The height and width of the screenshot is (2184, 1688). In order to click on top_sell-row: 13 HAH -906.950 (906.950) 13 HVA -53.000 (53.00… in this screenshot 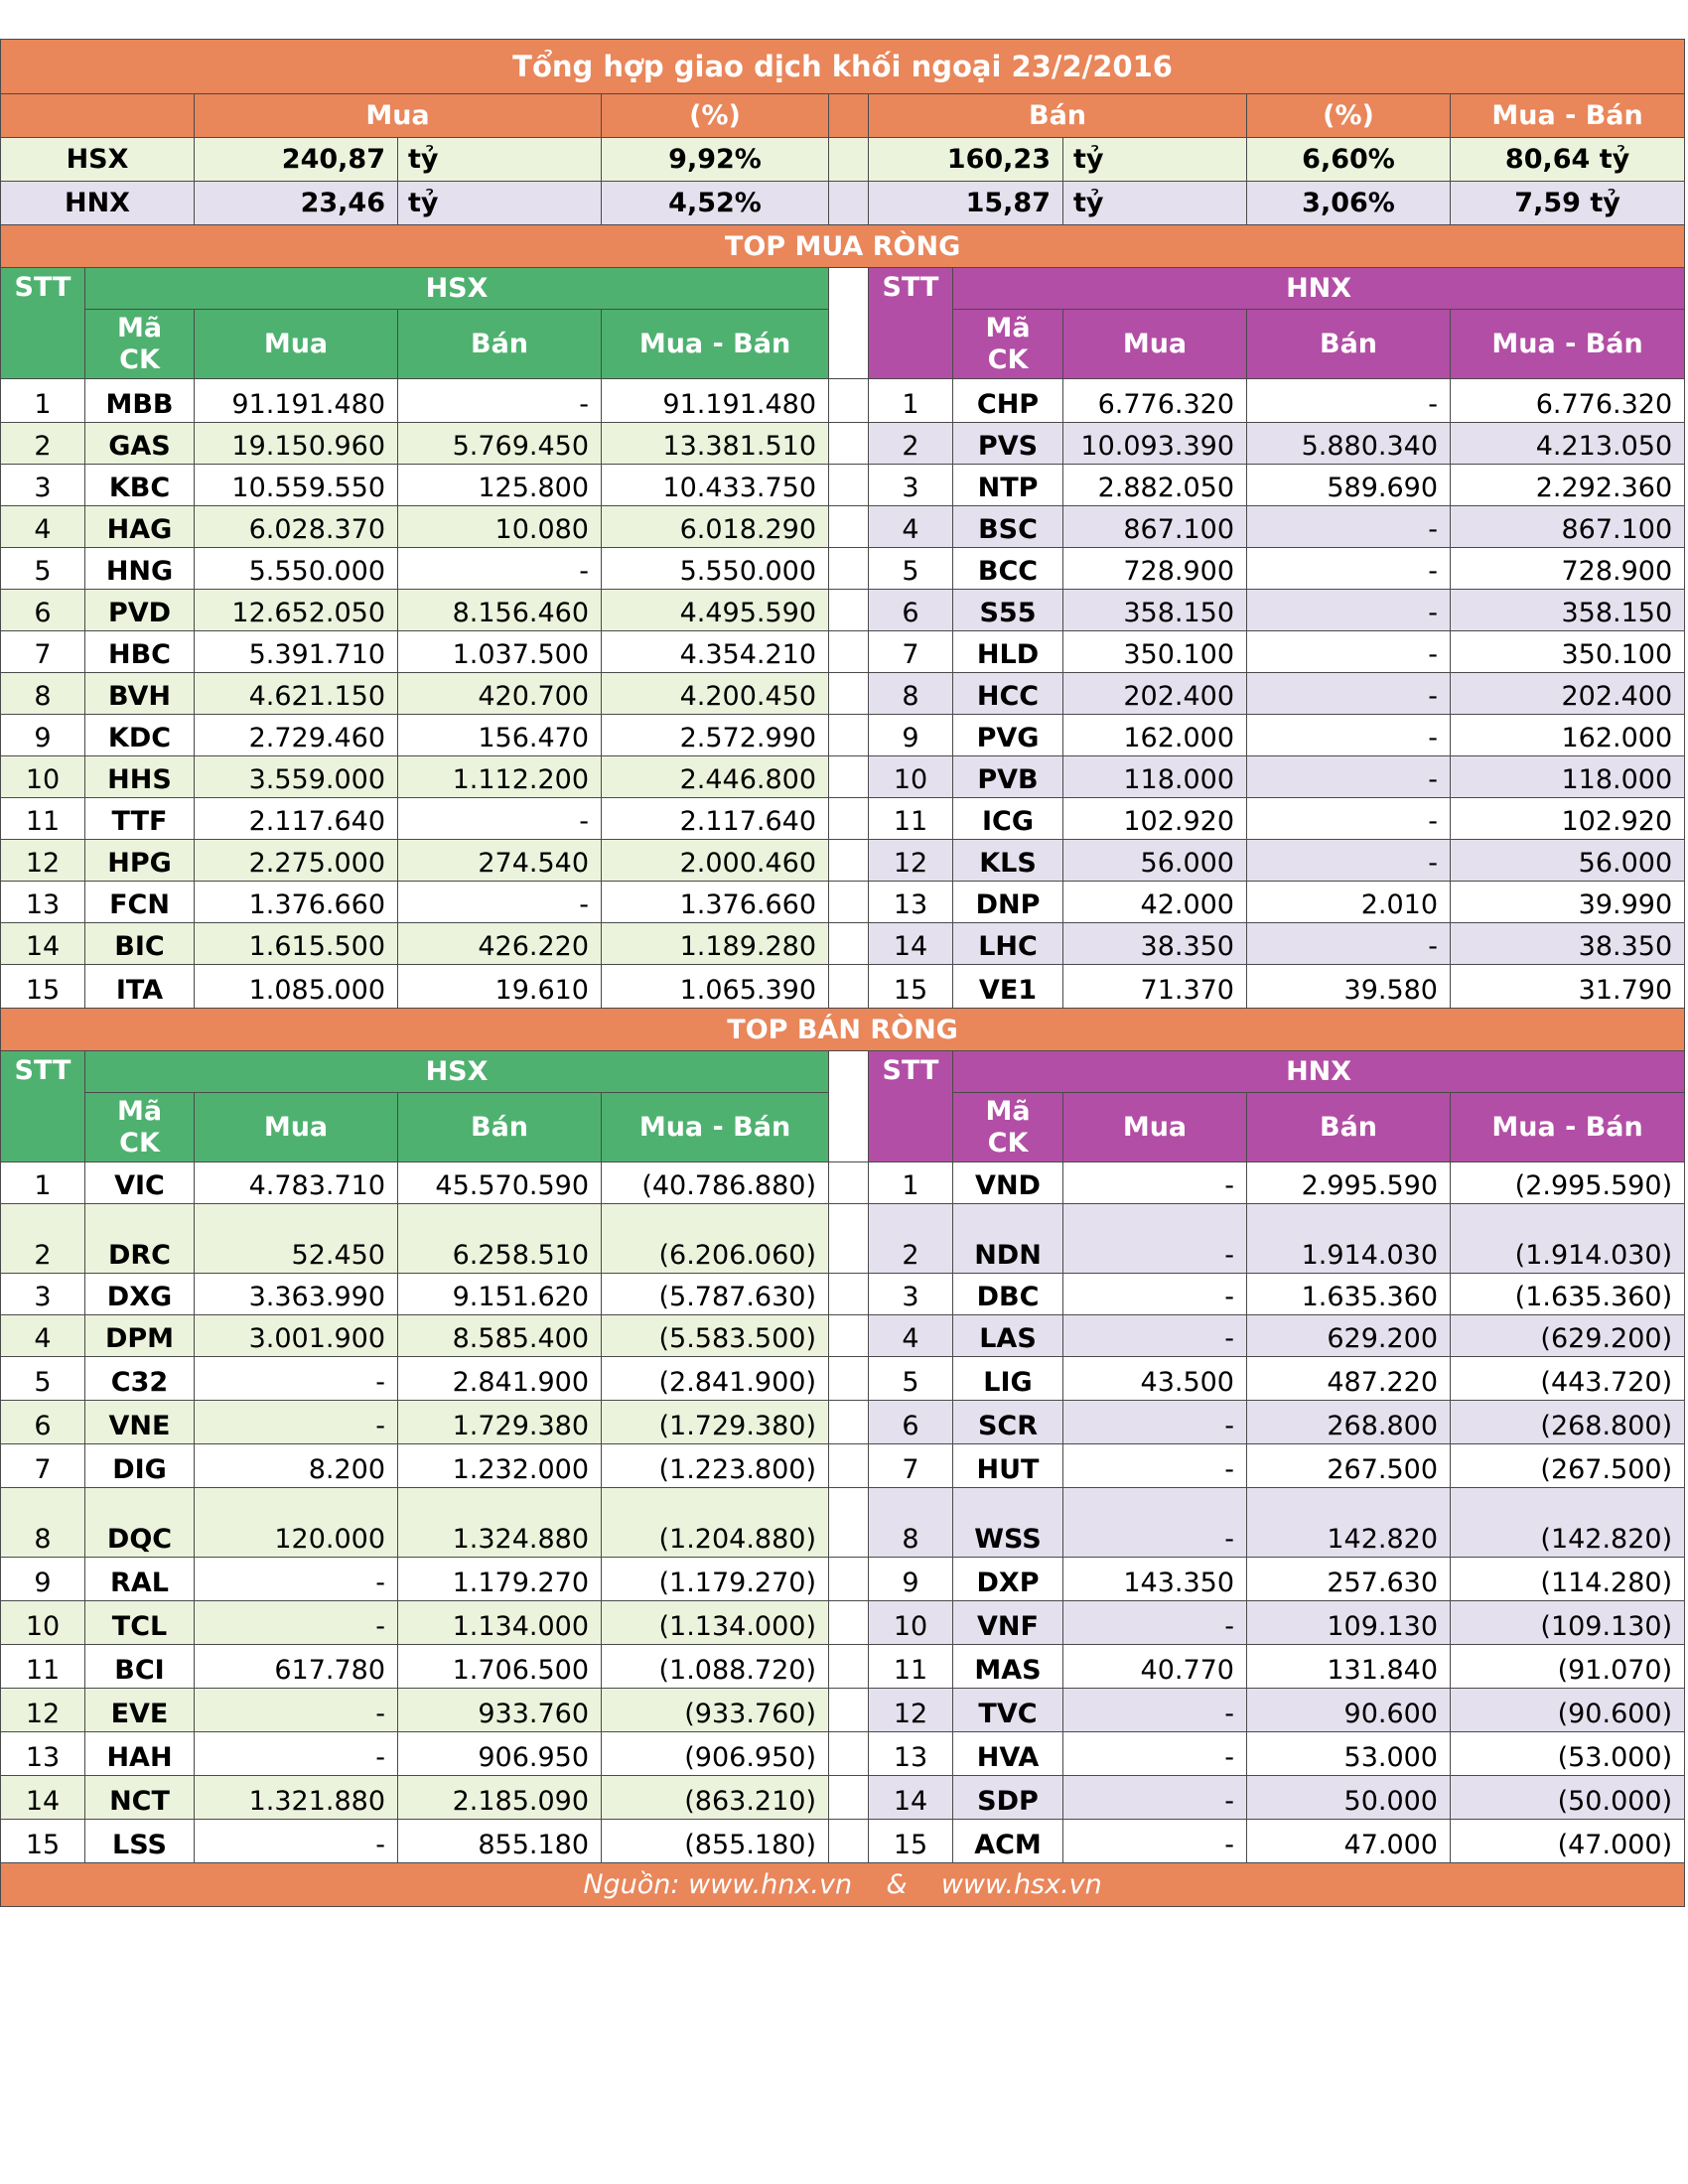, I will do `click(843, 1753)`.